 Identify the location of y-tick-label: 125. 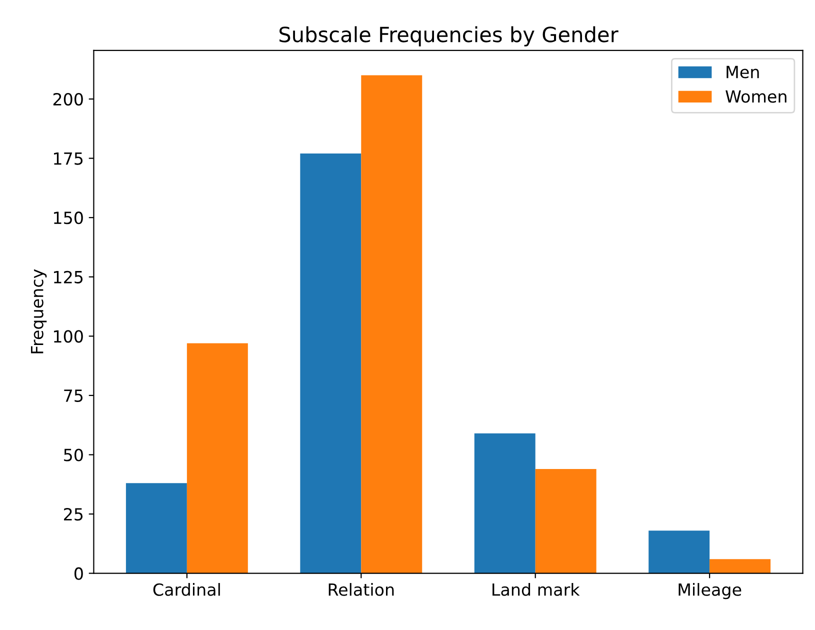
(68, 277).